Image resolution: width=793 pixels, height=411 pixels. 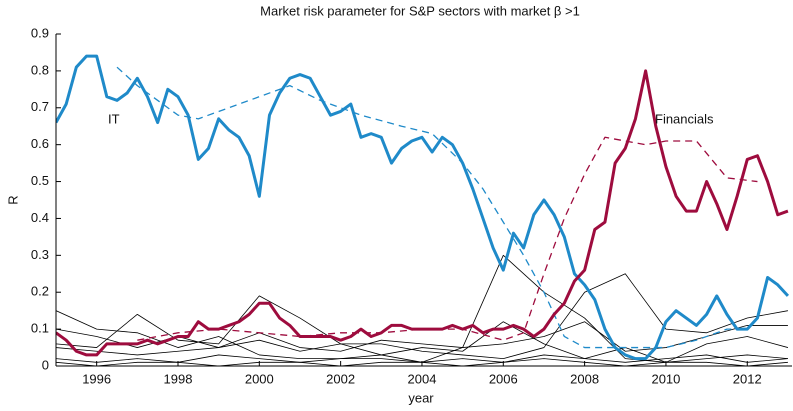 I want to click on y-tick-label: 0.1, so click(x=40, y=328).